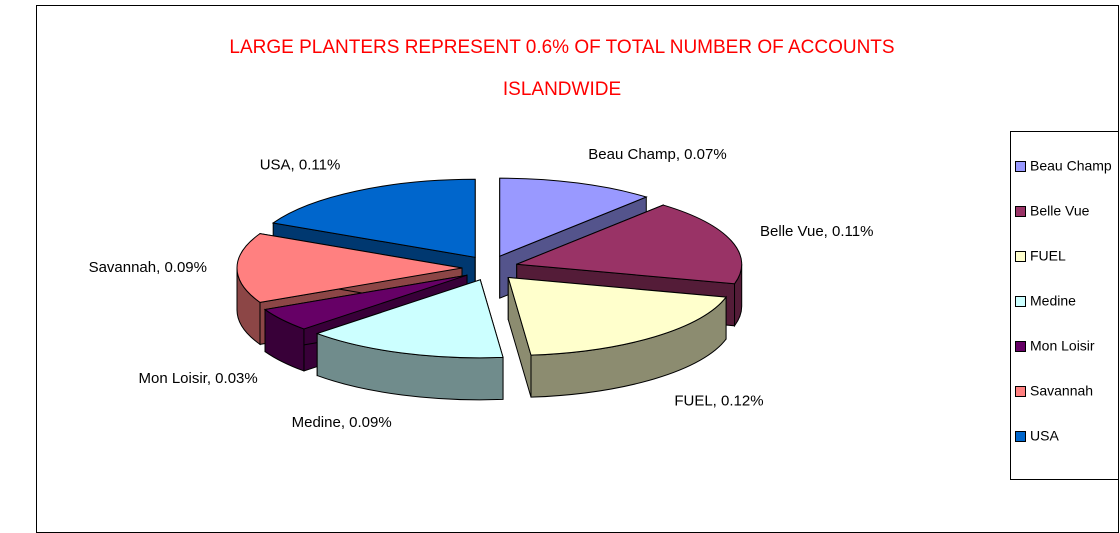  Describe the element at coordinates (1044, 436) in the screenshot. I see `legend-label: USA` at that location.